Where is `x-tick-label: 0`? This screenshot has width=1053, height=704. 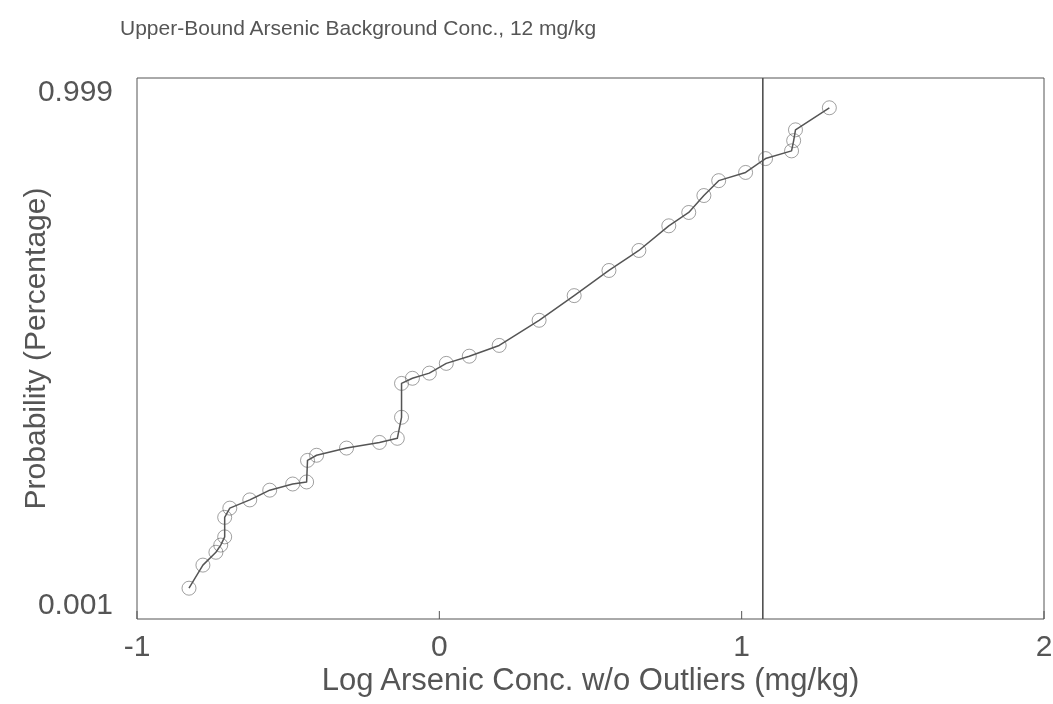
x-tick-label: 0 is located at coordinates (439, 646).